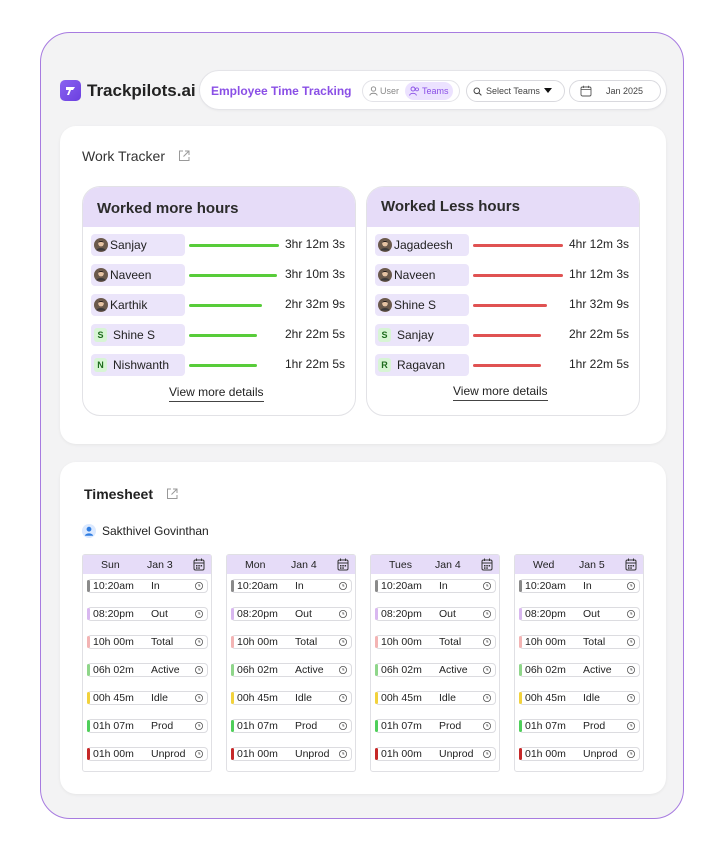 This screenshot has height=857, width=725. Describe the element at coordinates (513, 91) in the screenshot. I see `select-teams-label: Select Teams` at that location.